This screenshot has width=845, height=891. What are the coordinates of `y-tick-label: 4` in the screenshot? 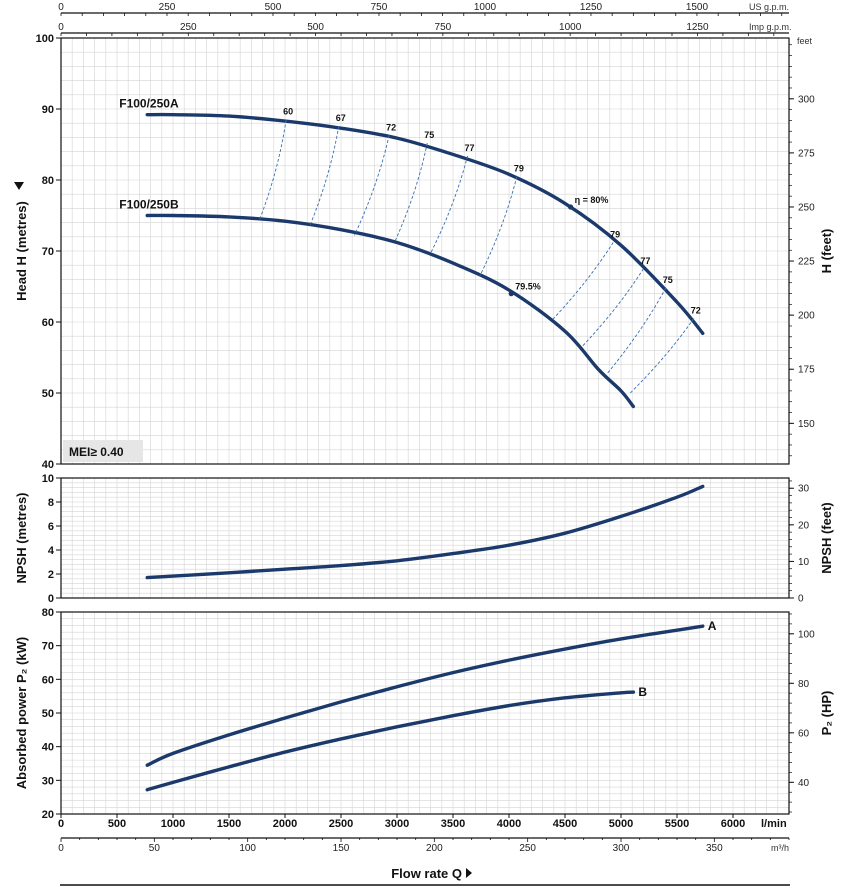 It's located at (51, 551).